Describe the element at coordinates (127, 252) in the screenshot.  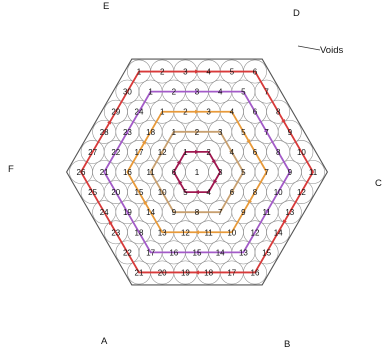
I see `circle-number-label: 22` at that location.